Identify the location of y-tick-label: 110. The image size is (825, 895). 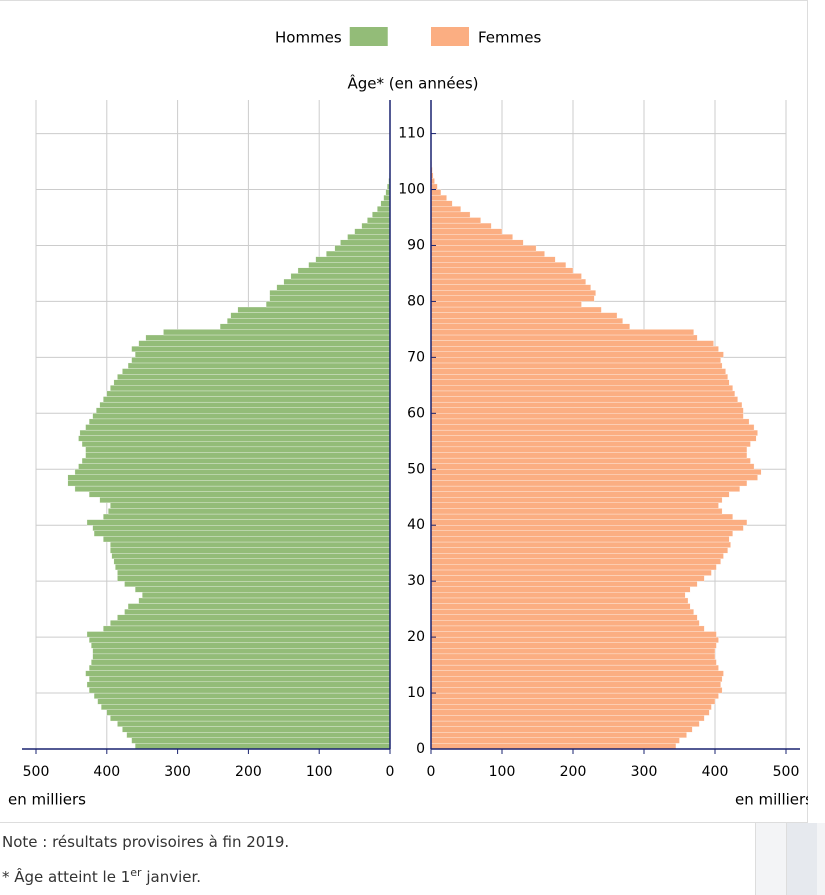
(411, 134).